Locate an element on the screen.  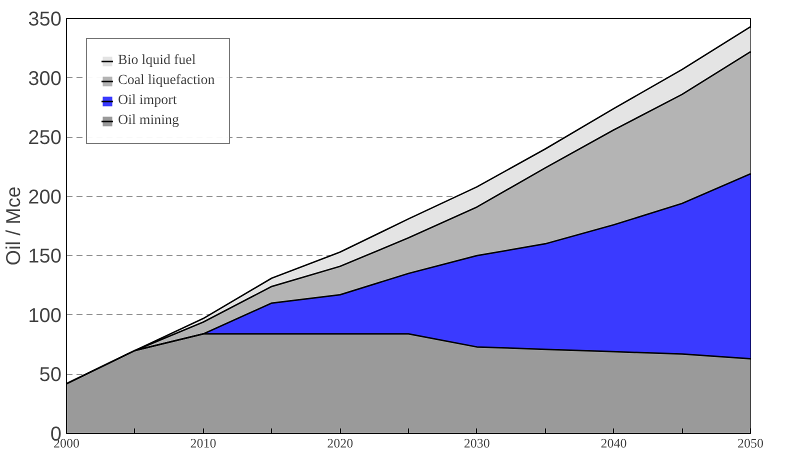
y-tick-label: 50 is located at coordinates (50, 375).